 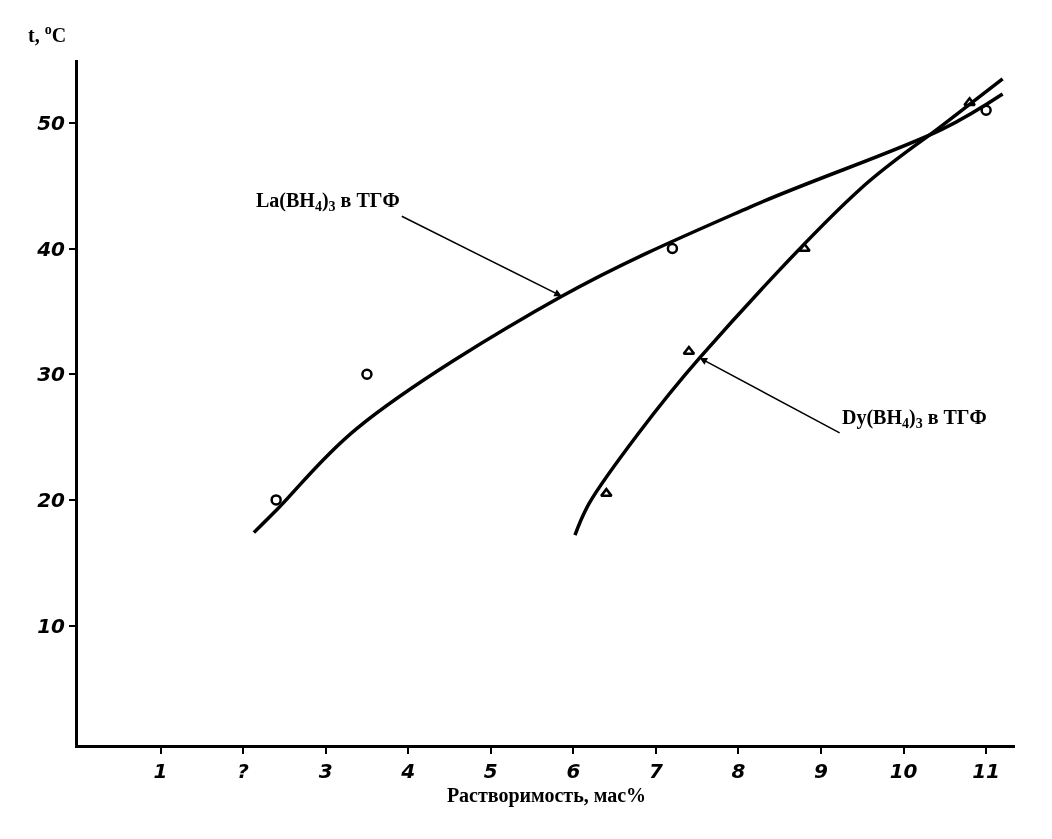 What do you see at coordinates (655, 771) in the screenshot?
I see `x-tick-label: 7` at bounding box center [655, 771].